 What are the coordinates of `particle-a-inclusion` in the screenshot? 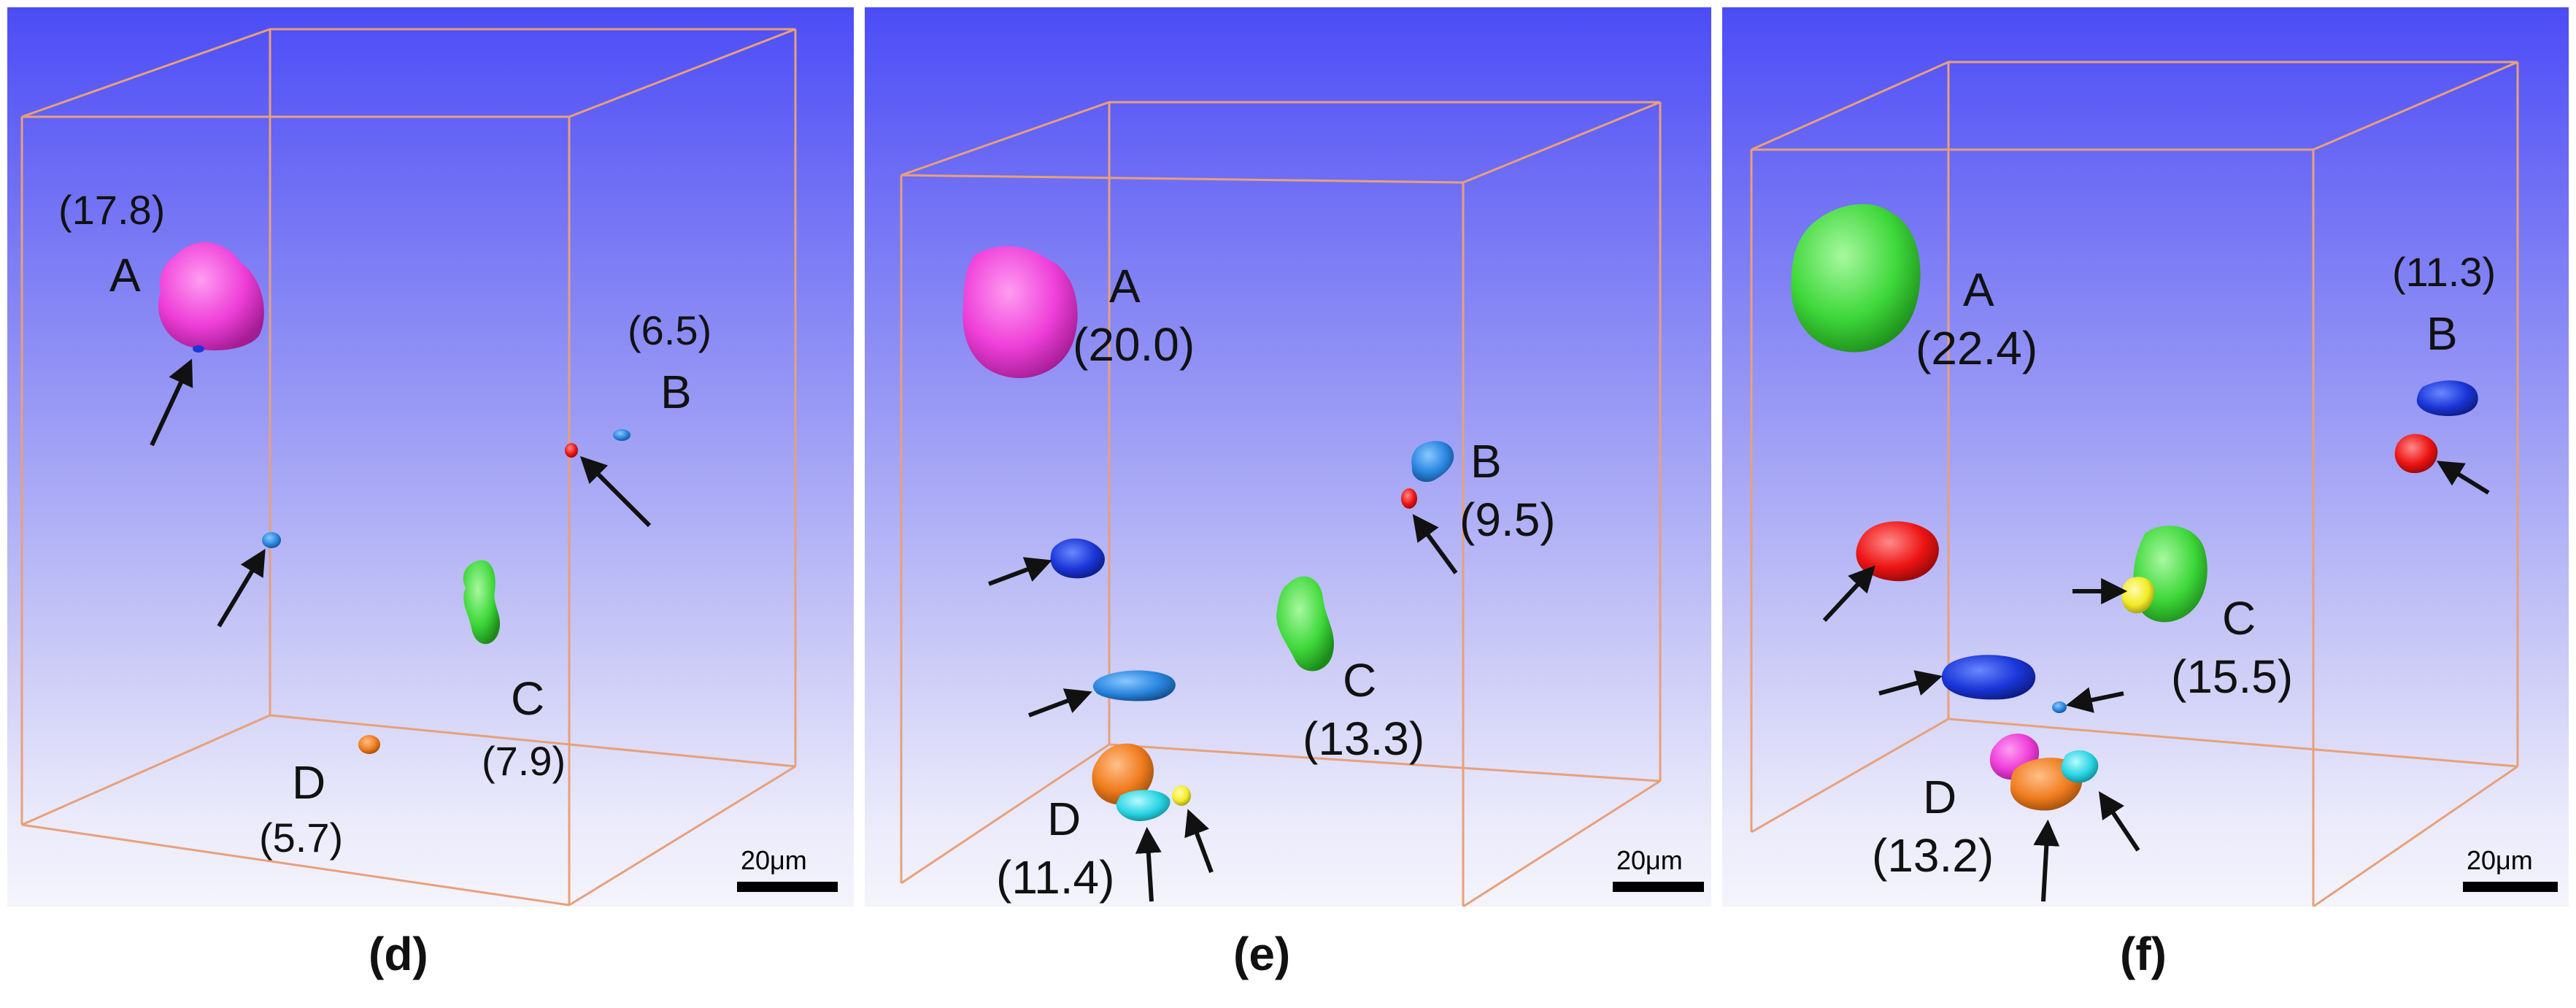 It's located at (198, 349).